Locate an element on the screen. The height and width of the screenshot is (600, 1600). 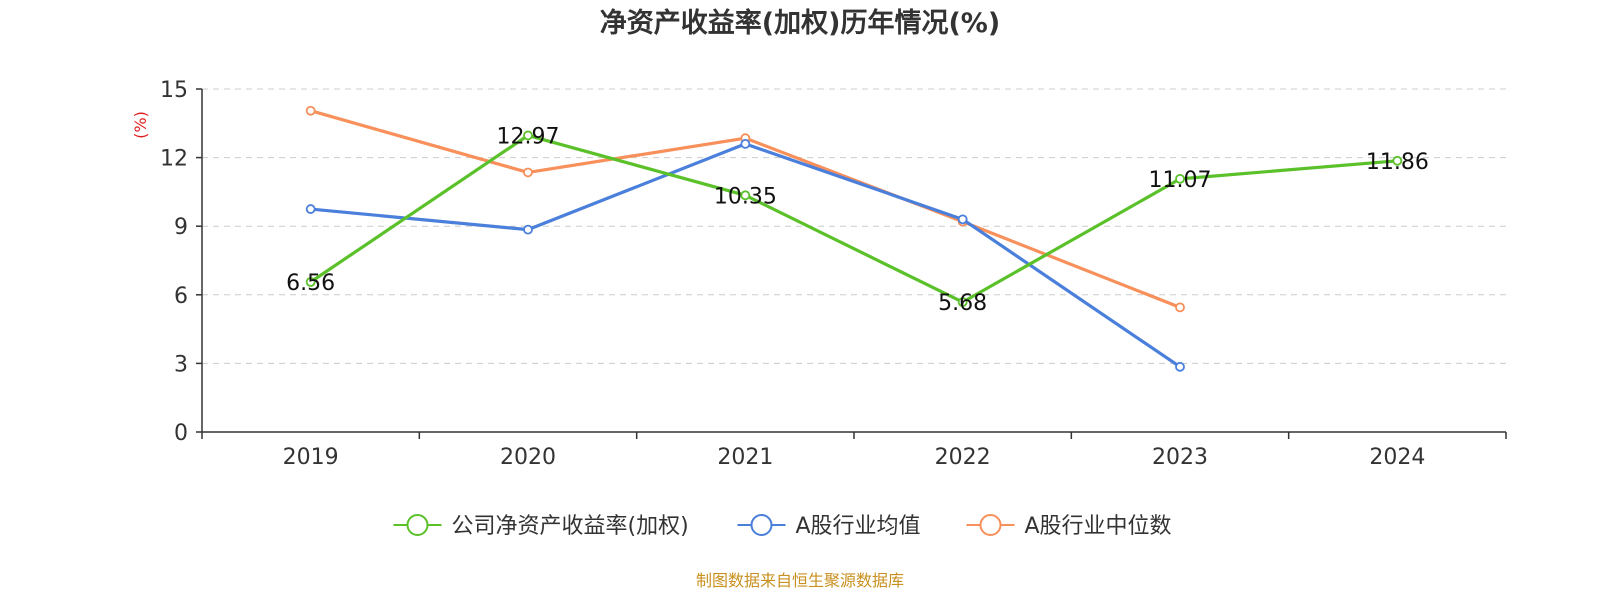
y-tick-label: 6 is located at coordinates (181, 296).